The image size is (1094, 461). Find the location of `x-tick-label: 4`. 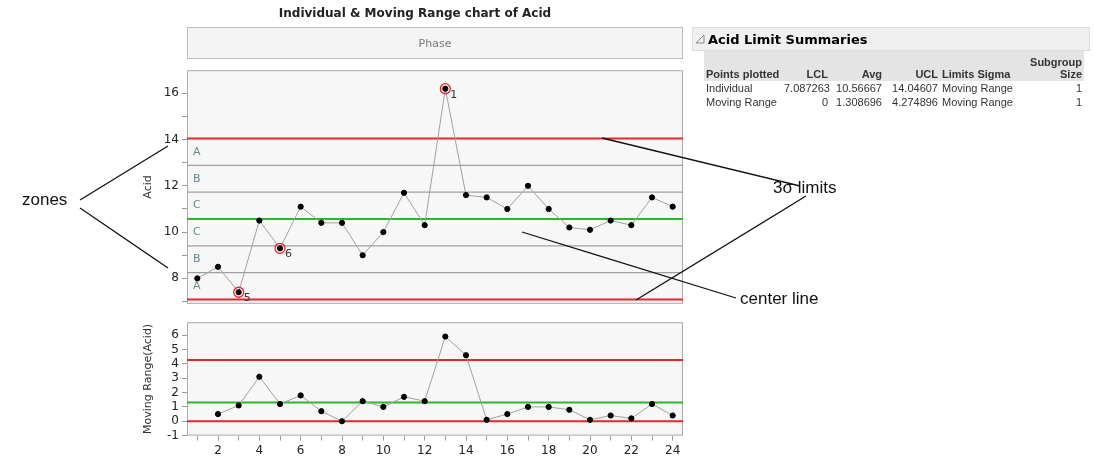

x-tick-label: 4 is located at coordinates (259, 449).